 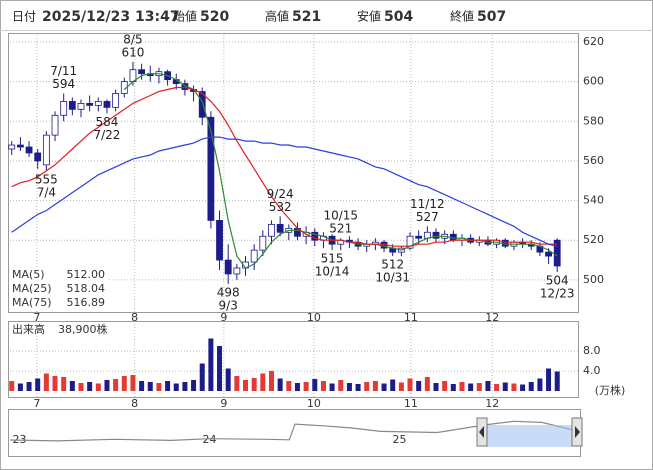 I want to click on annotation-value: 610, so click(x=132, y=52).